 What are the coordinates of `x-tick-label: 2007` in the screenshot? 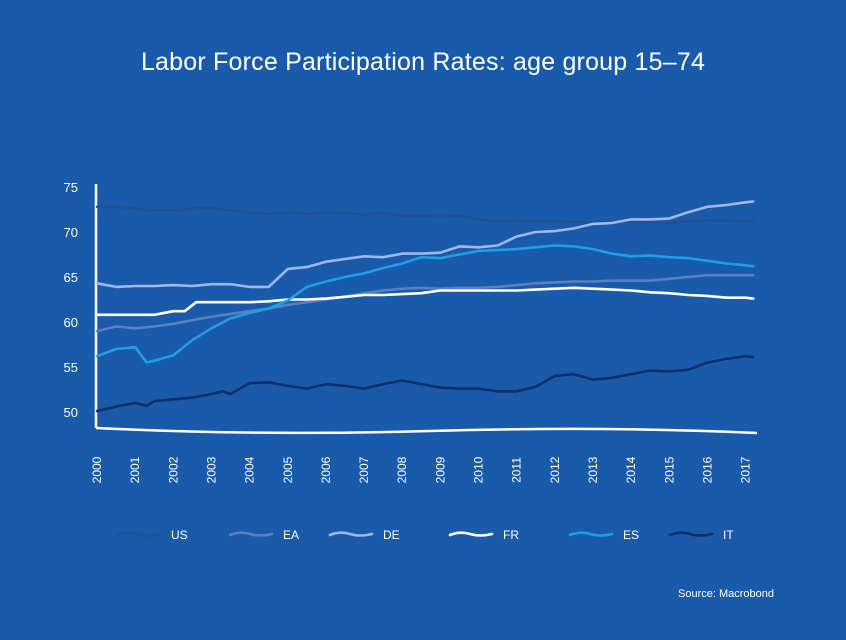 It's located at (364, 469).